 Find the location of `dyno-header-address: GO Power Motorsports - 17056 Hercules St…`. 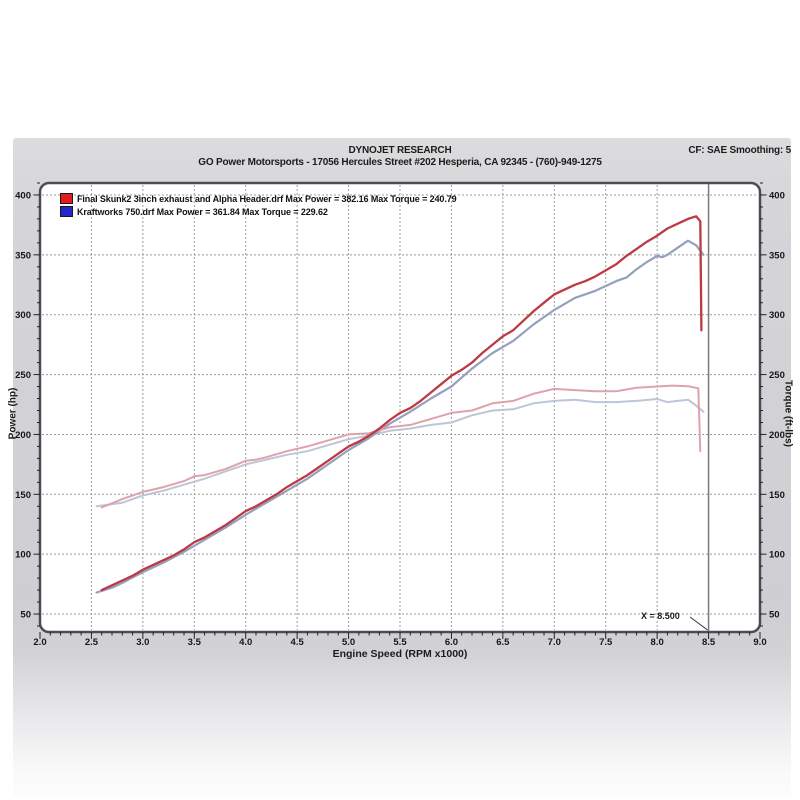

dyno-header-address: GO Power Motorsports - 17056 Hercules St… is located at coordinates (400, 162).